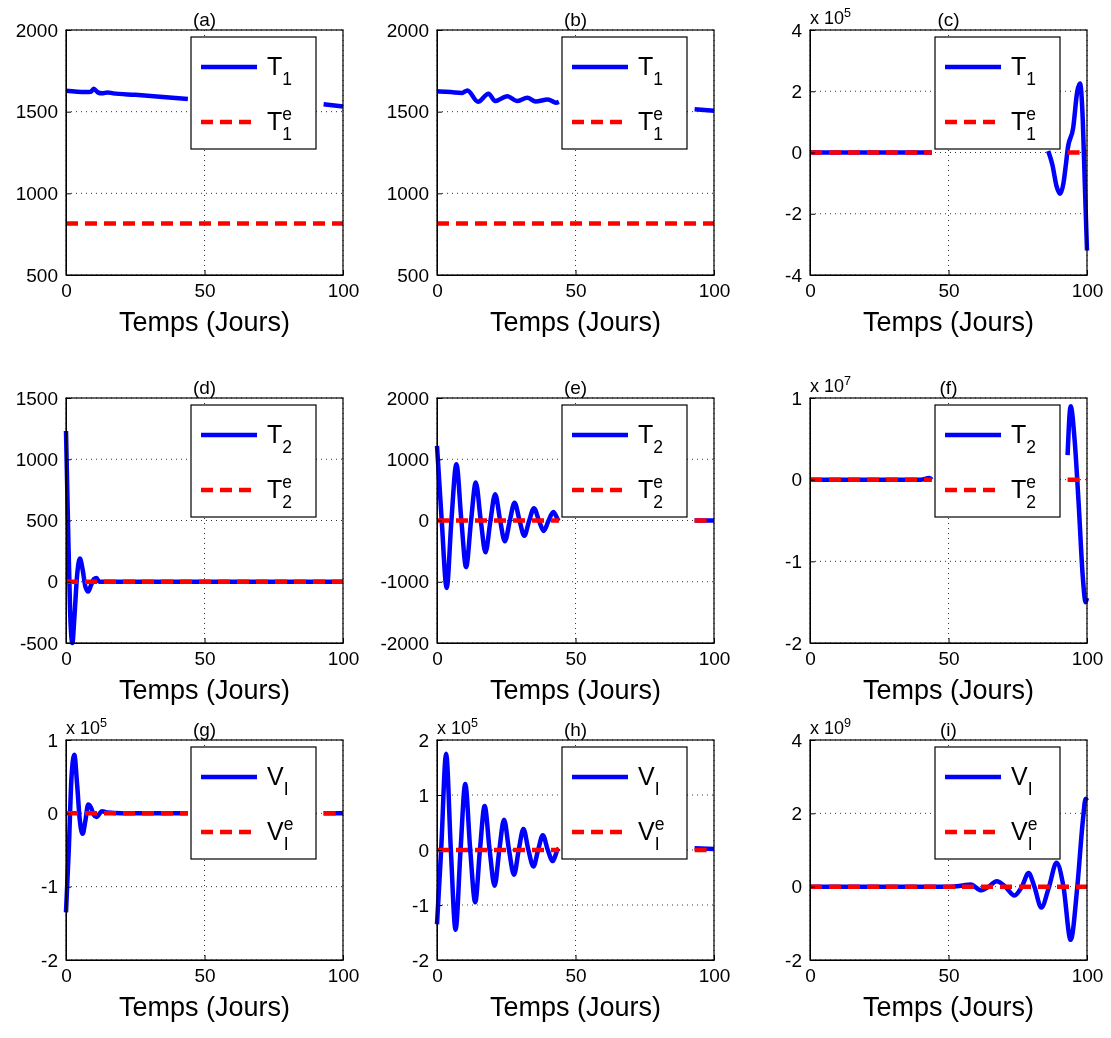  I want to click on y-tick-label: -500, so click(38, 643).